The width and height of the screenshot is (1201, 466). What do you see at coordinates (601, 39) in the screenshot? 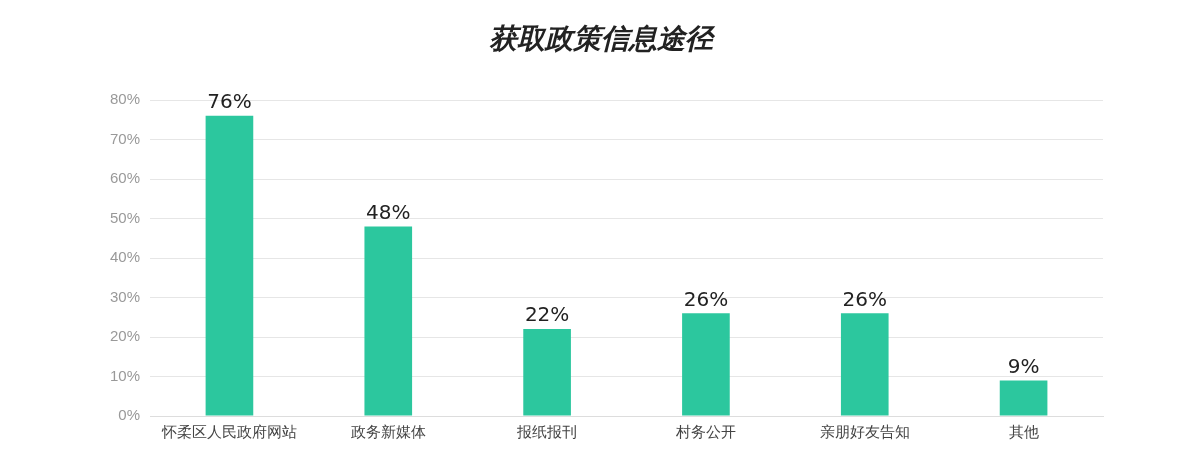
I see `chart-title: 获取政策信息途径` at bounding box center [601, 39].